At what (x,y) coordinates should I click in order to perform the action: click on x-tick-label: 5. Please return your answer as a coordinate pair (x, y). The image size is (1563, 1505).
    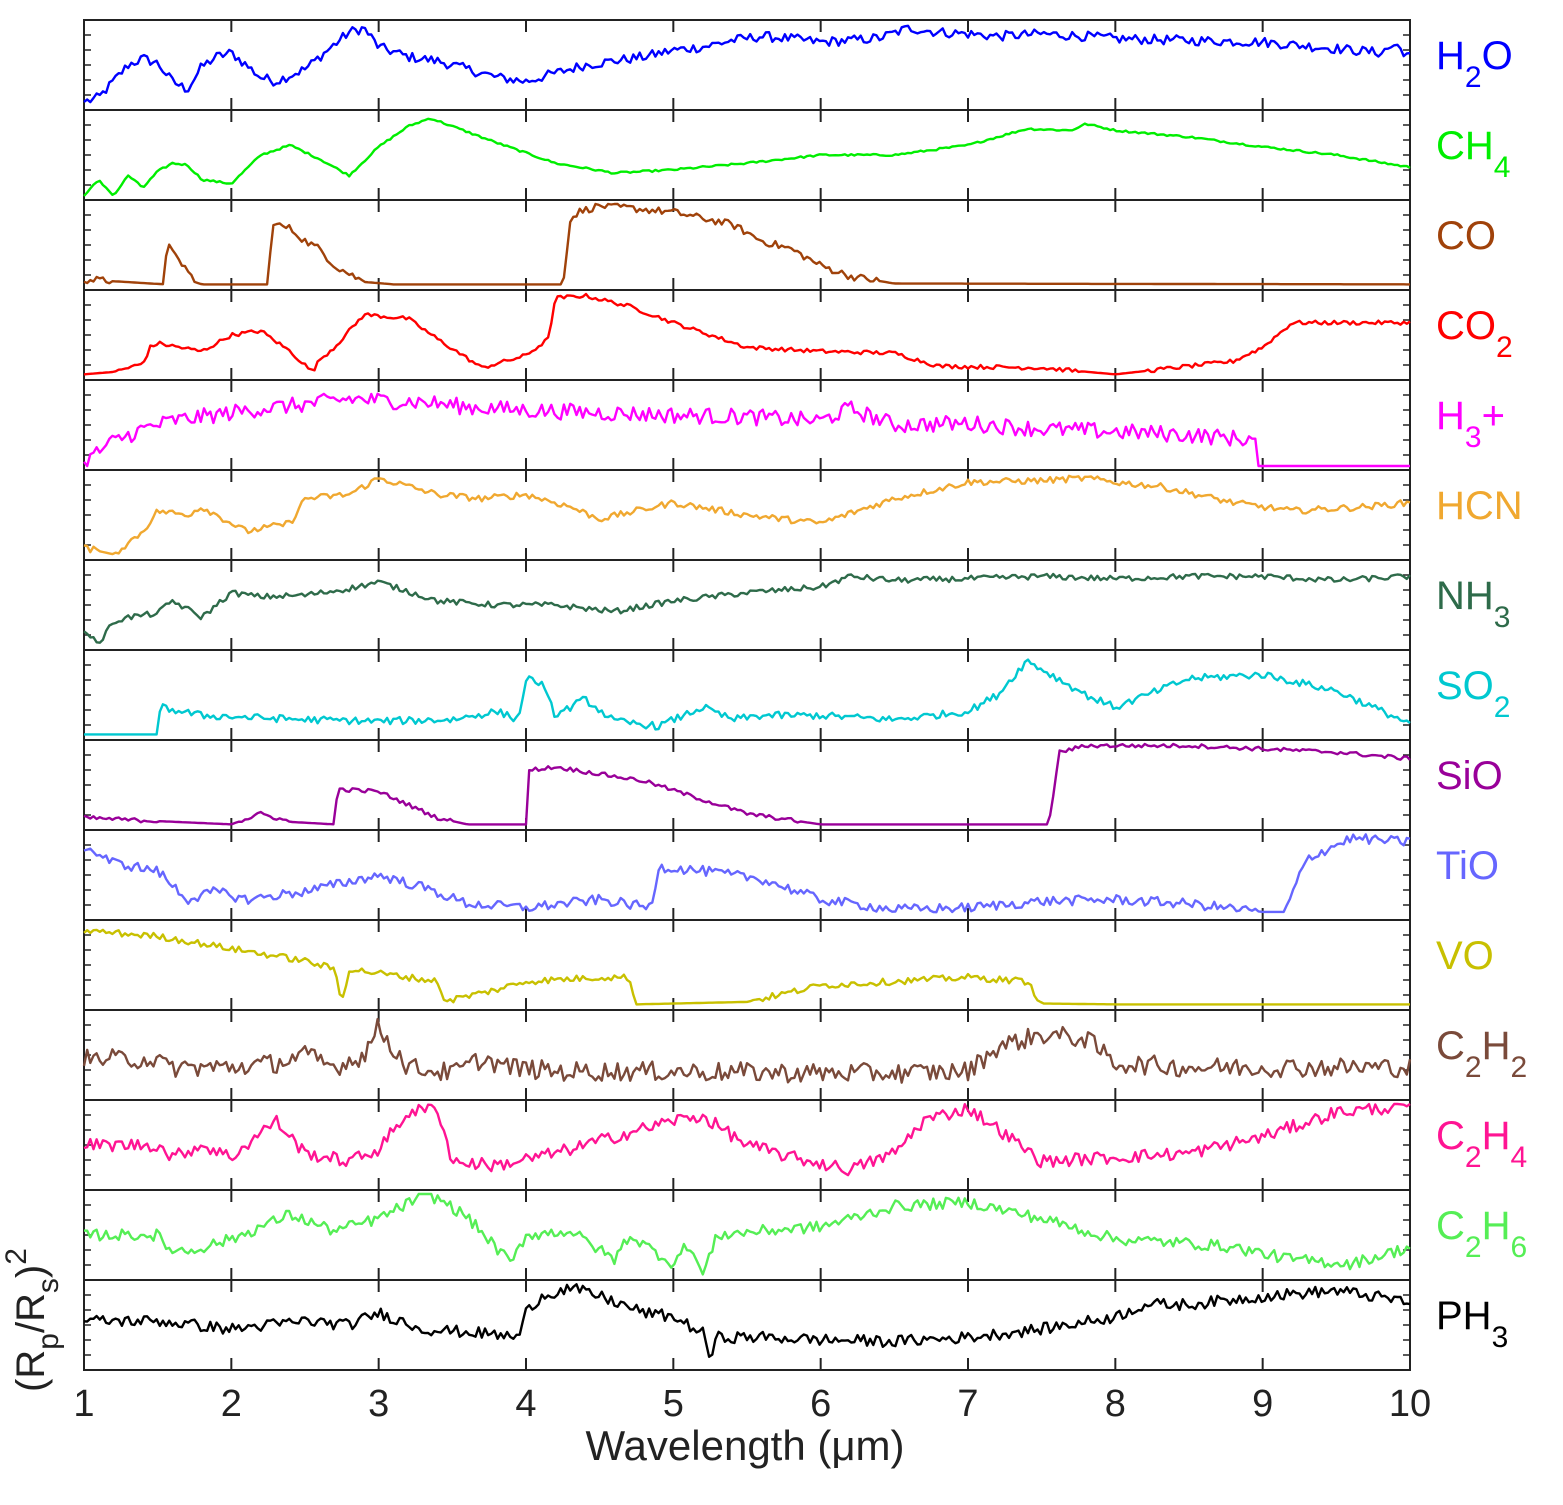
    Looking at the image, I should click on (673, 1404).